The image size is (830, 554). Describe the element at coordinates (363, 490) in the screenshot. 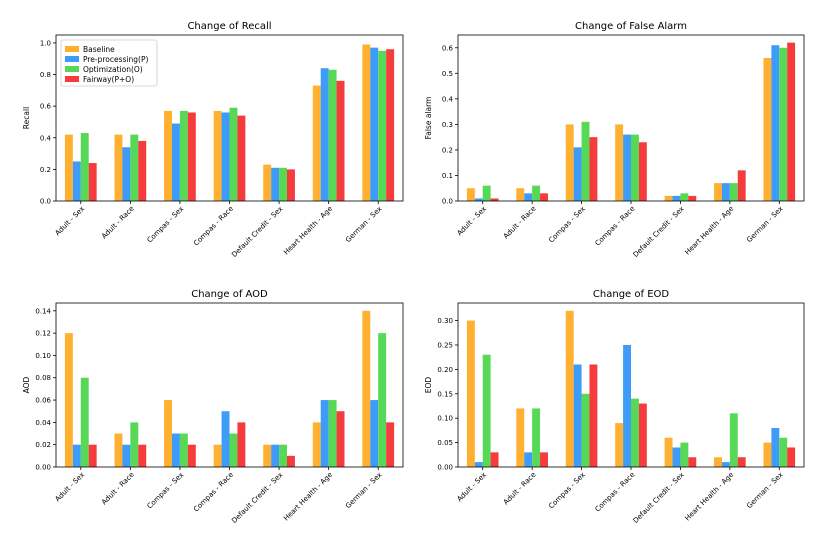

I see `x-tick-label: German - Sex` at that location.